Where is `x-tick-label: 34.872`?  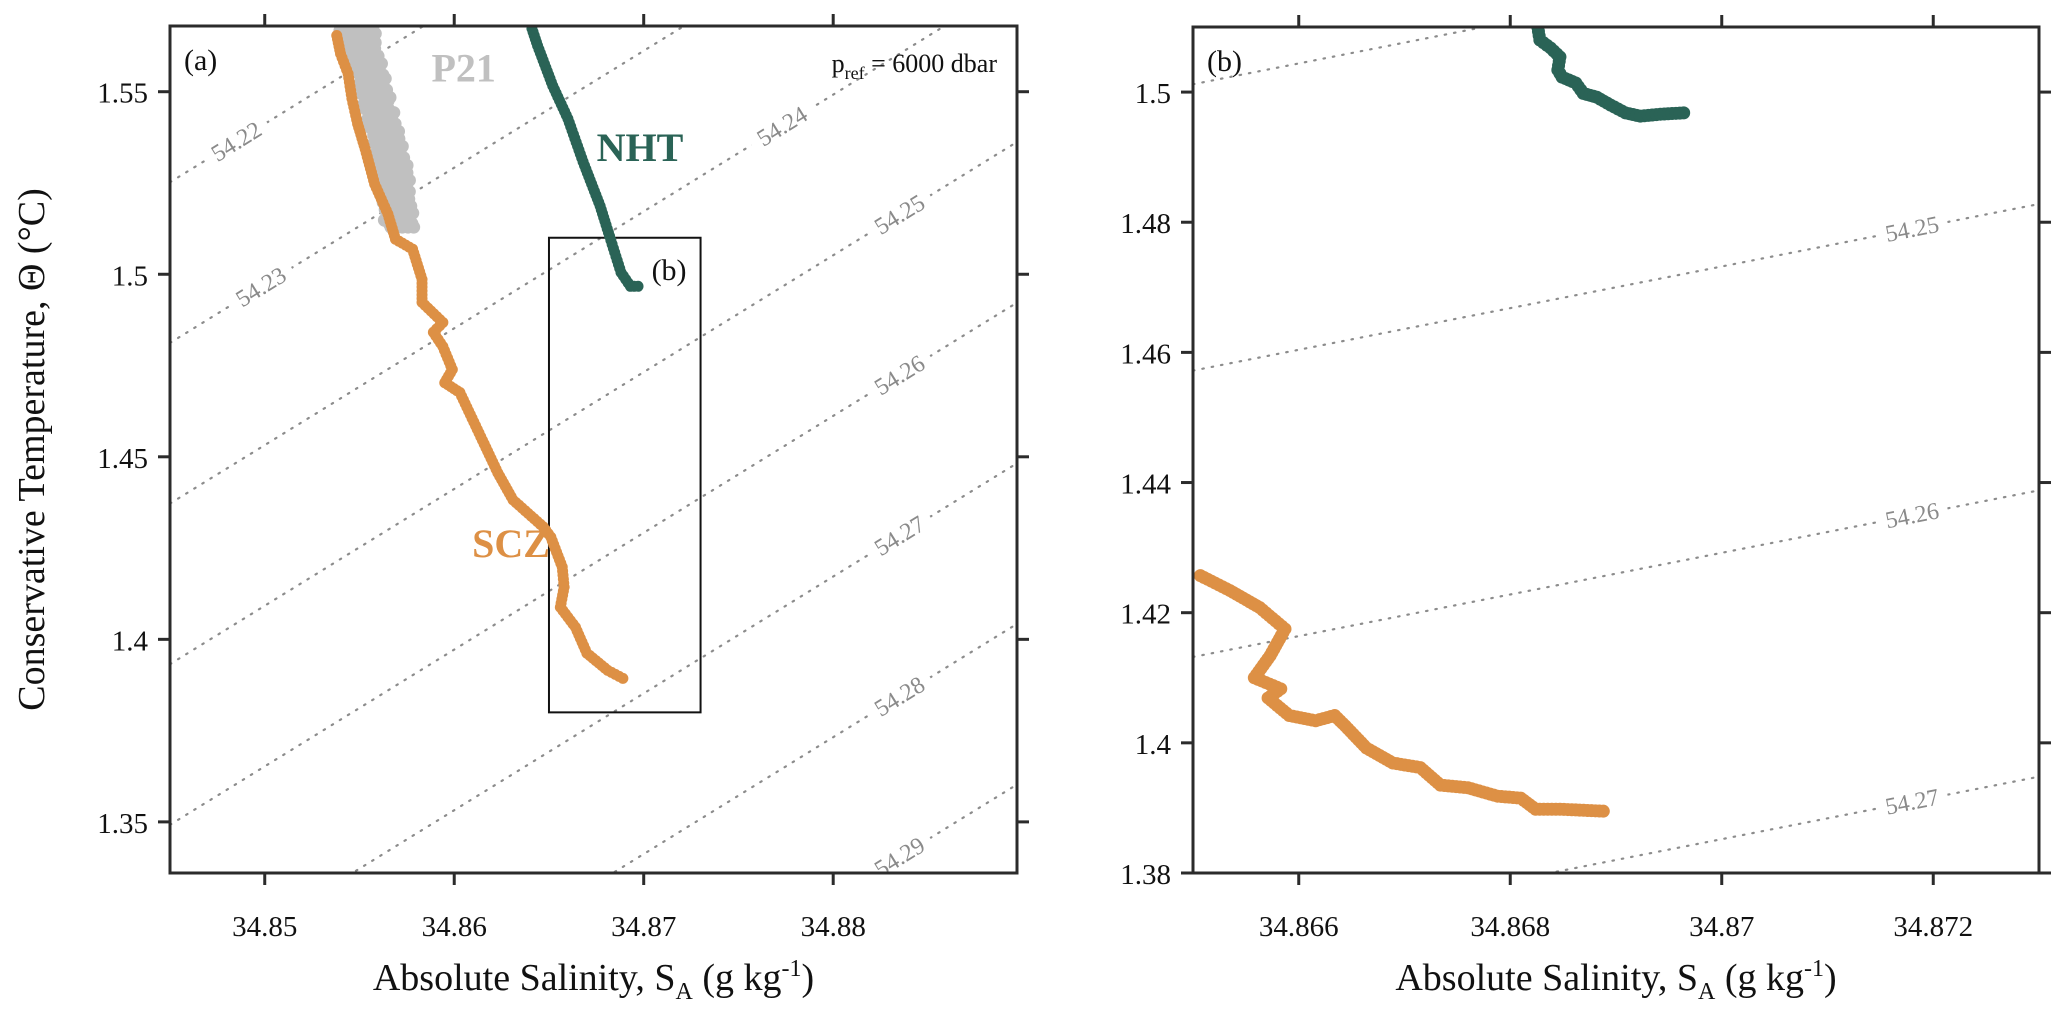 x-tick-label: 34.872 is located at coordinates (1933, 927).